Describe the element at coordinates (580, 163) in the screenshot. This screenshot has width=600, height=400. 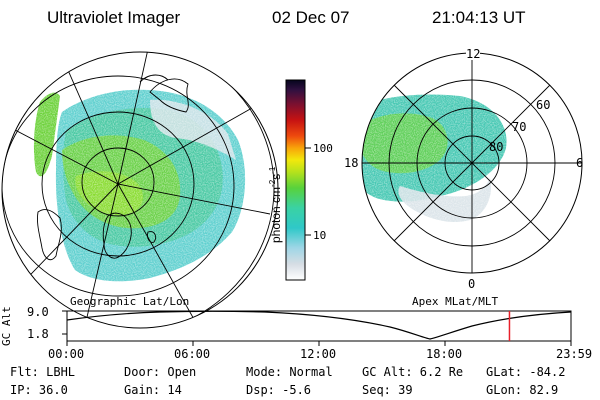
I see `mlt-label-6: 6` at that location.